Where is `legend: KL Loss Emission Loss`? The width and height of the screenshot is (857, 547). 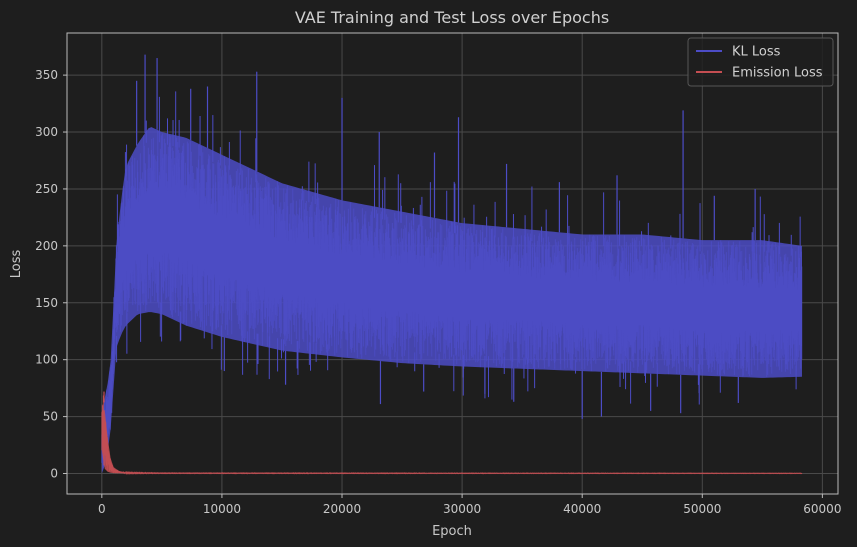
legend: KL Loss Emission Loss is located at coordinates (760, 62).